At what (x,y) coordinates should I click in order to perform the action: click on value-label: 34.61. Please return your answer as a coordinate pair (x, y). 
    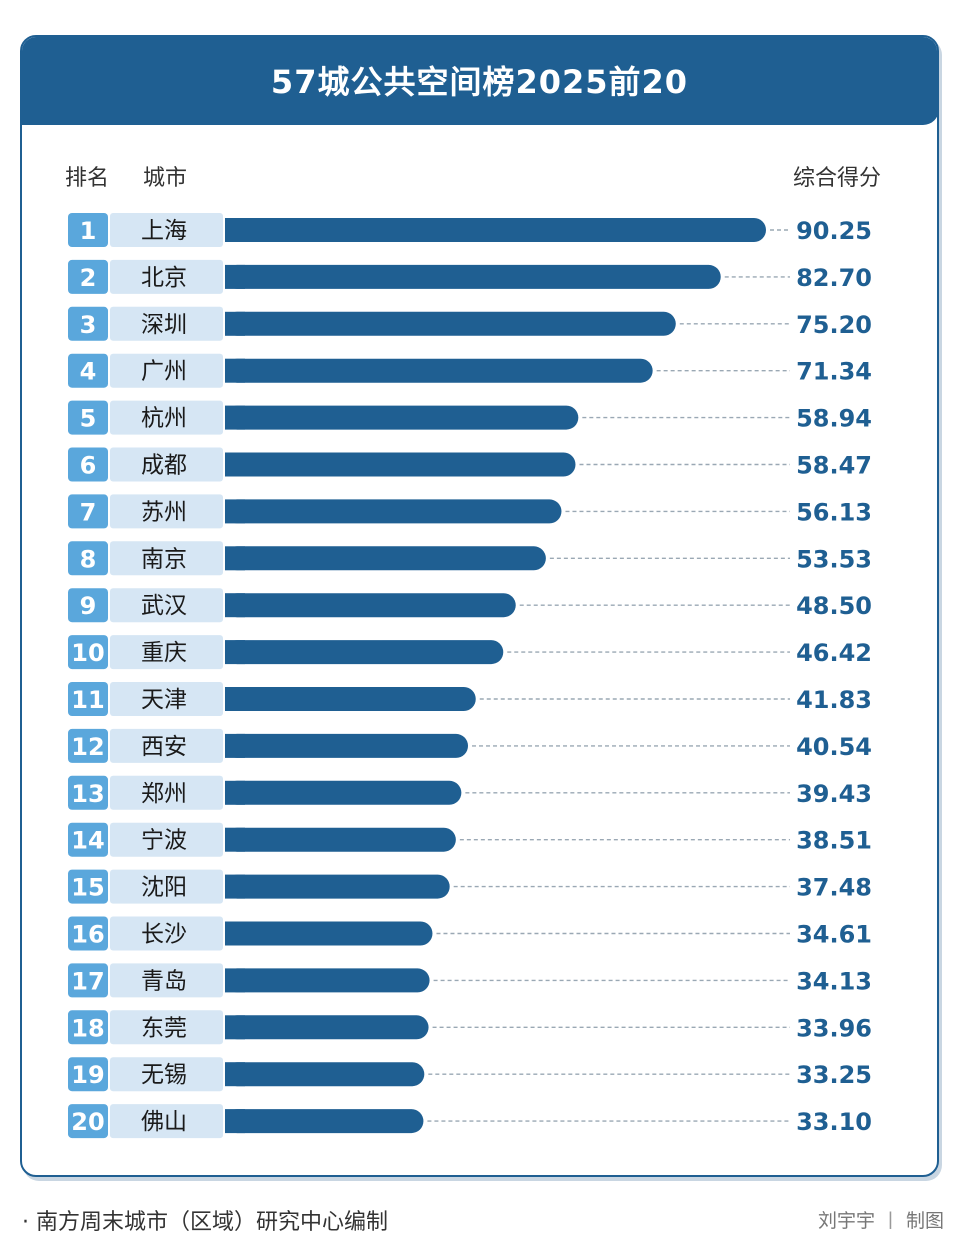
    Looking at the image, I should click on (834, 935).